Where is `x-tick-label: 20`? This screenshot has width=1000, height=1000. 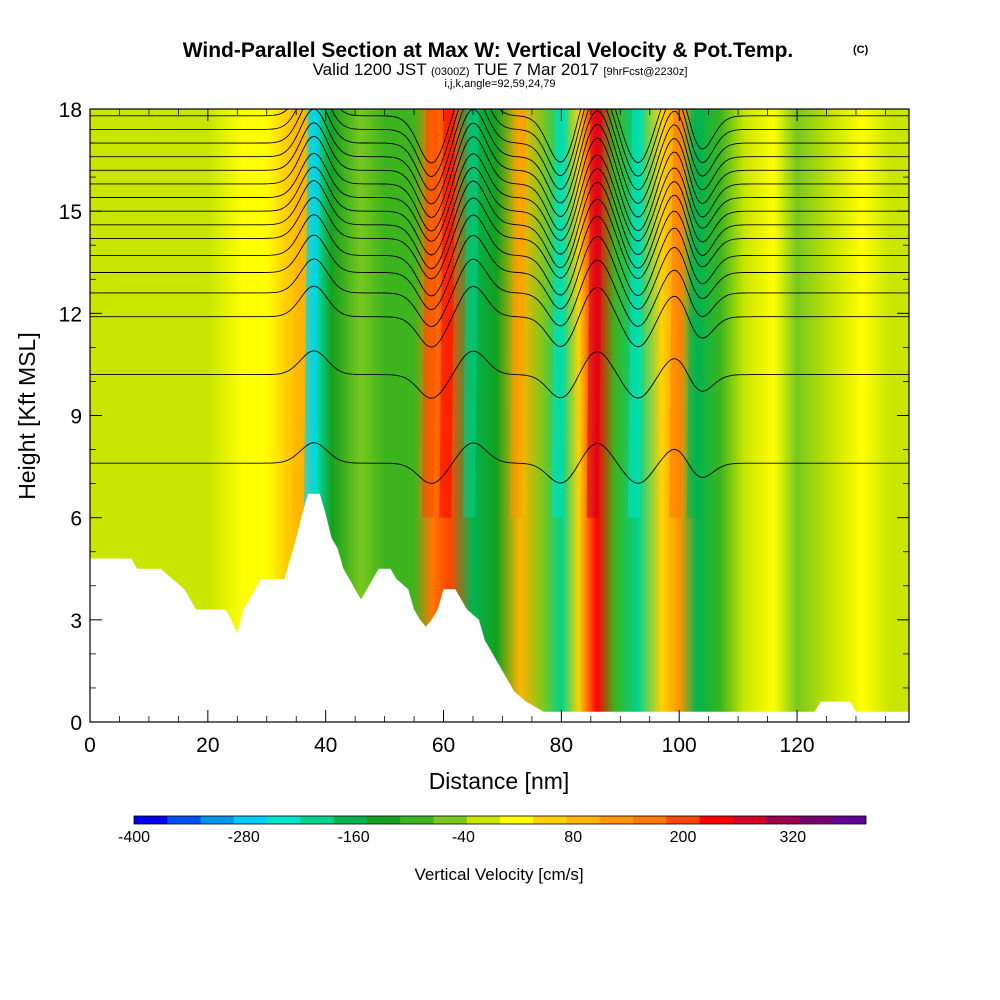 x-tick-label: 20 is located at coordinates (207, 745).